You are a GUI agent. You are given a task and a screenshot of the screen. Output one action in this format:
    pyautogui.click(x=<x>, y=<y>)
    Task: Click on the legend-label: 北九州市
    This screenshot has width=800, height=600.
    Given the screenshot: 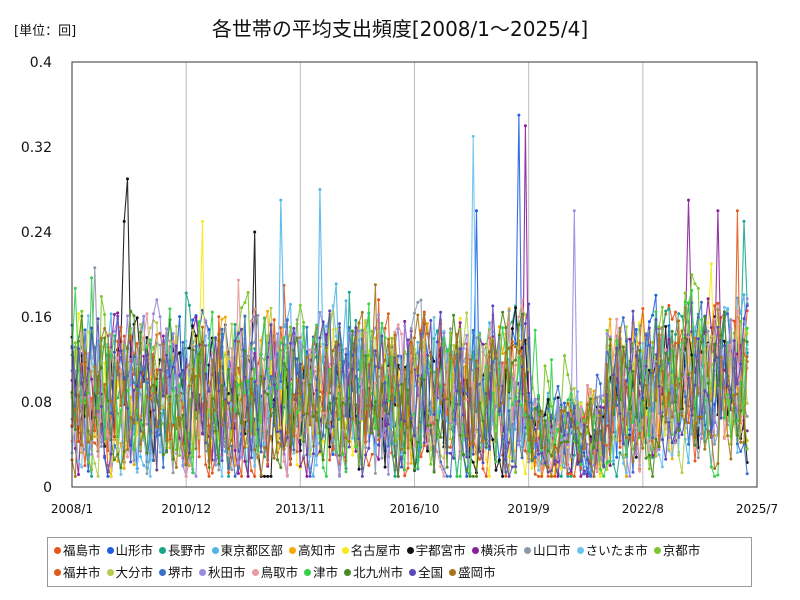 What is the action you would take?
    pyautogui.click(x=378, y=572)
    